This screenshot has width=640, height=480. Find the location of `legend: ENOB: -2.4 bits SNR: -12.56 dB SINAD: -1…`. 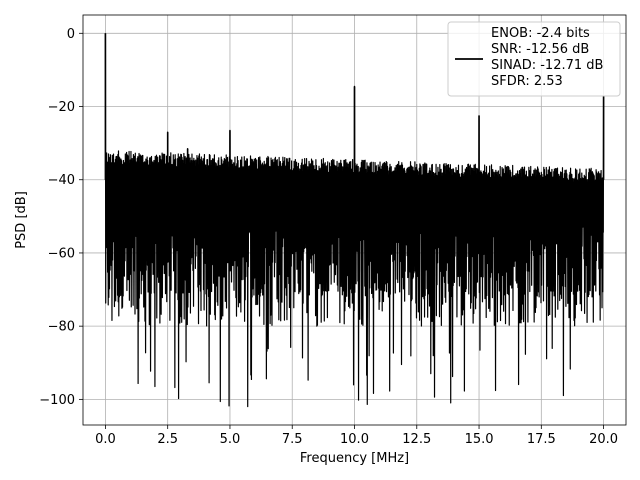

legend: ENOB: -2.4 bits SNR: -12.56 dB SINAD: -1… is located at coordinates (534, 59).